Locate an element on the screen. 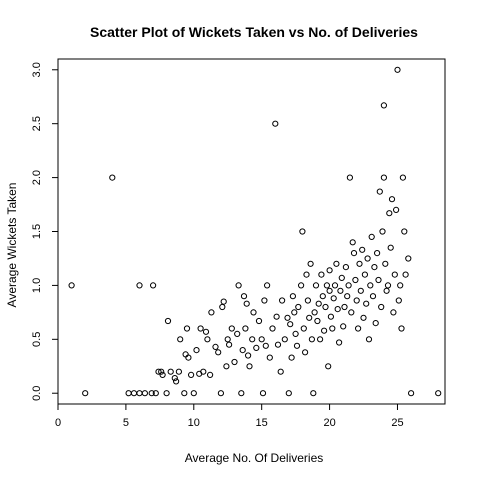 The image size is (480, 480). y-tick-label: 2.0 is located at coordinates (37, 177).